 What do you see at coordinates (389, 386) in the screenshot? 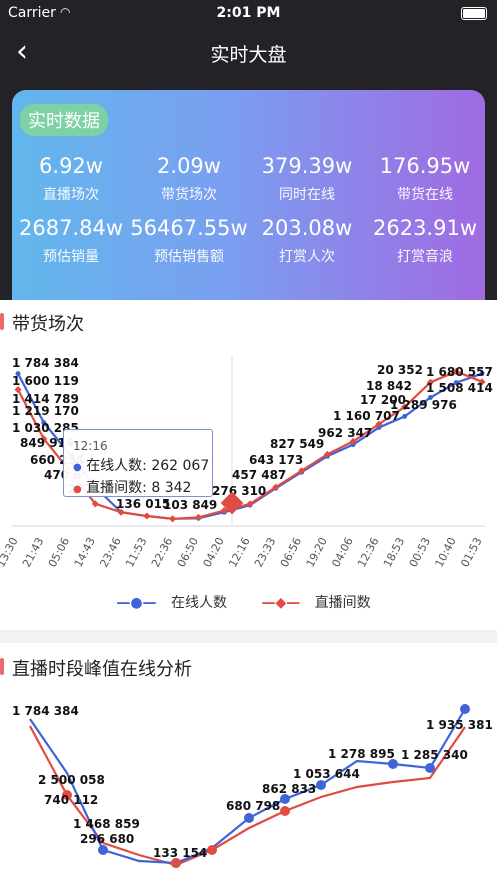
I see `data-label: 18 842` at bounding box center [389, 386].